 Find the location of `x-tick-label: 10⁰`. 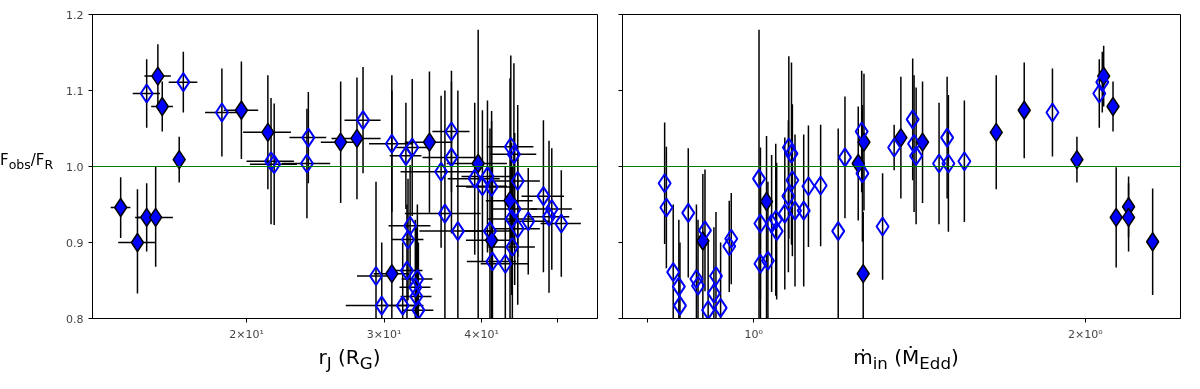

x-tick-label: 10⁰ is located at coordinates (754, 334).